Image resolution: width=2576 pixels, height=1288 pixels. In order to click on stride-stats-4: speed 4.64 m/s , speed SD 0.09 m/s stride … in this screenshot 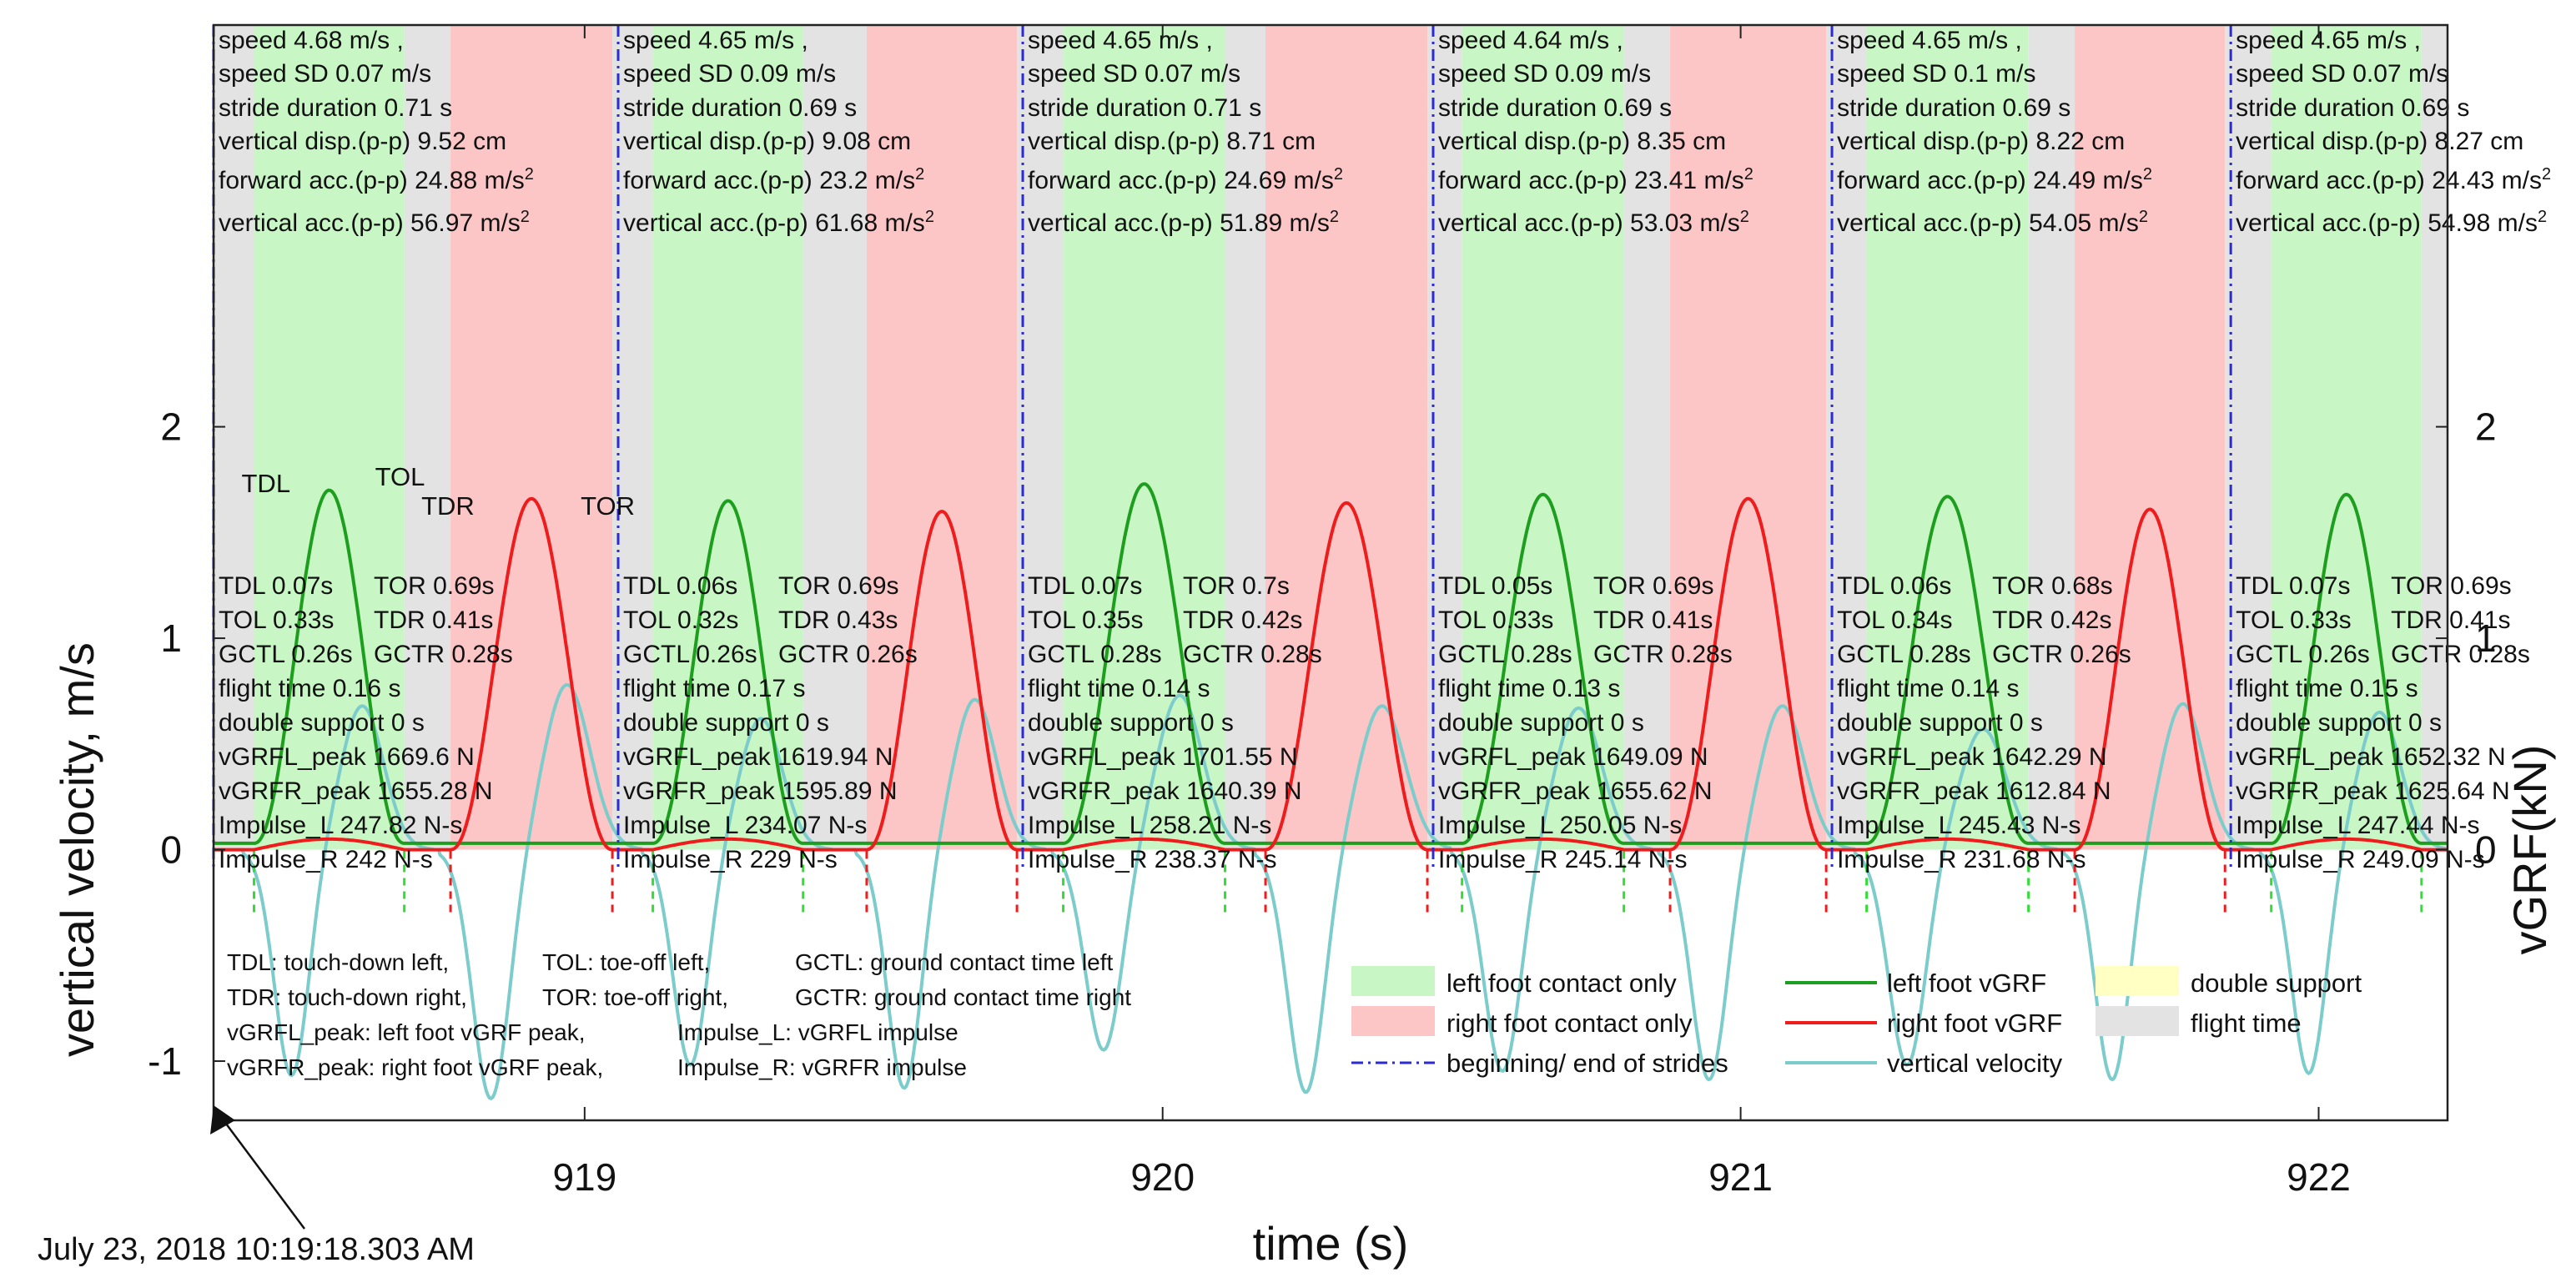, I will do `click(1595, 132)`.